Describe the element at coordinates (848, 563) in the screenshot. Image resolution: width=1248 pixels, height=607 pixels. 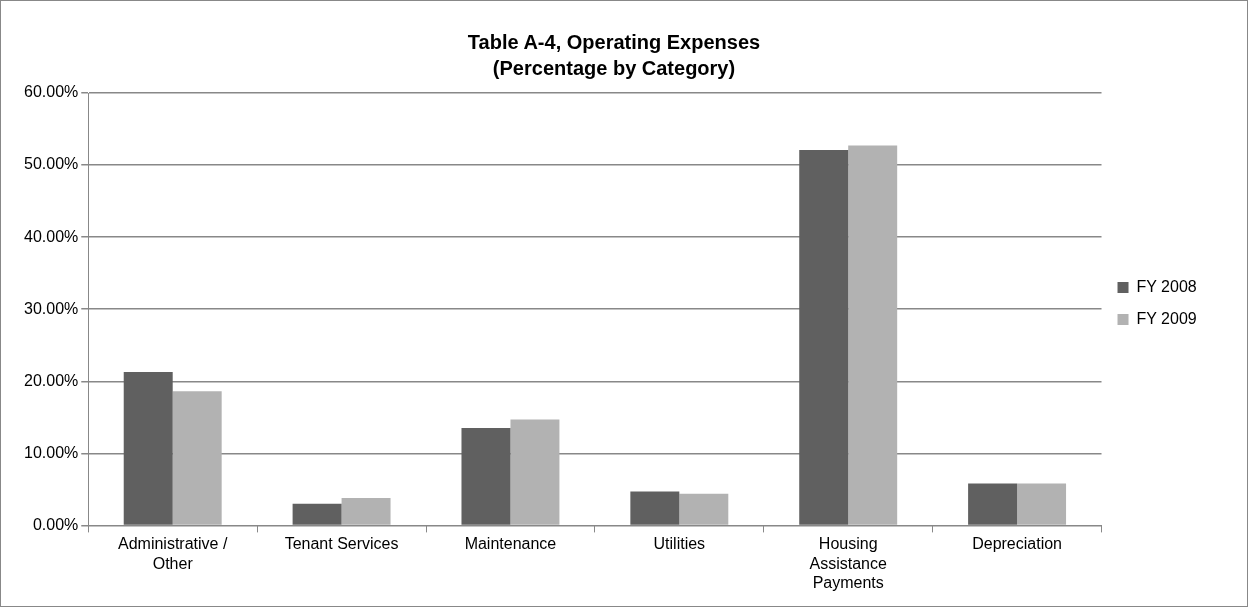
I see `x-tick-label: Housing Assistance Payments` at that location.